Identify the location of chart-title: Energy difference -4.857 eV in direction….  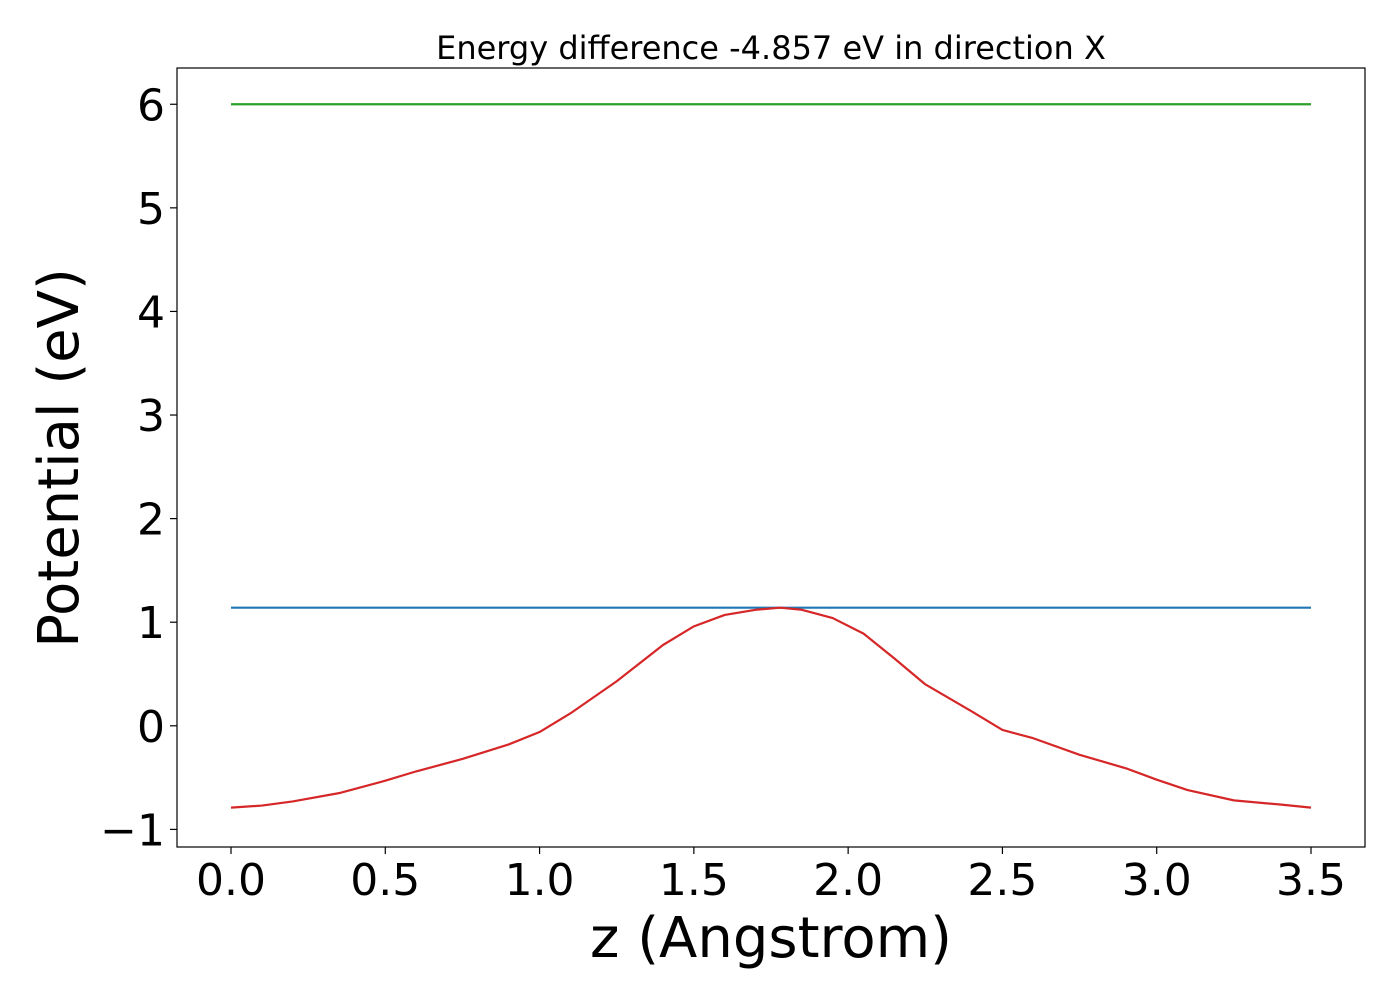
(771, 48).